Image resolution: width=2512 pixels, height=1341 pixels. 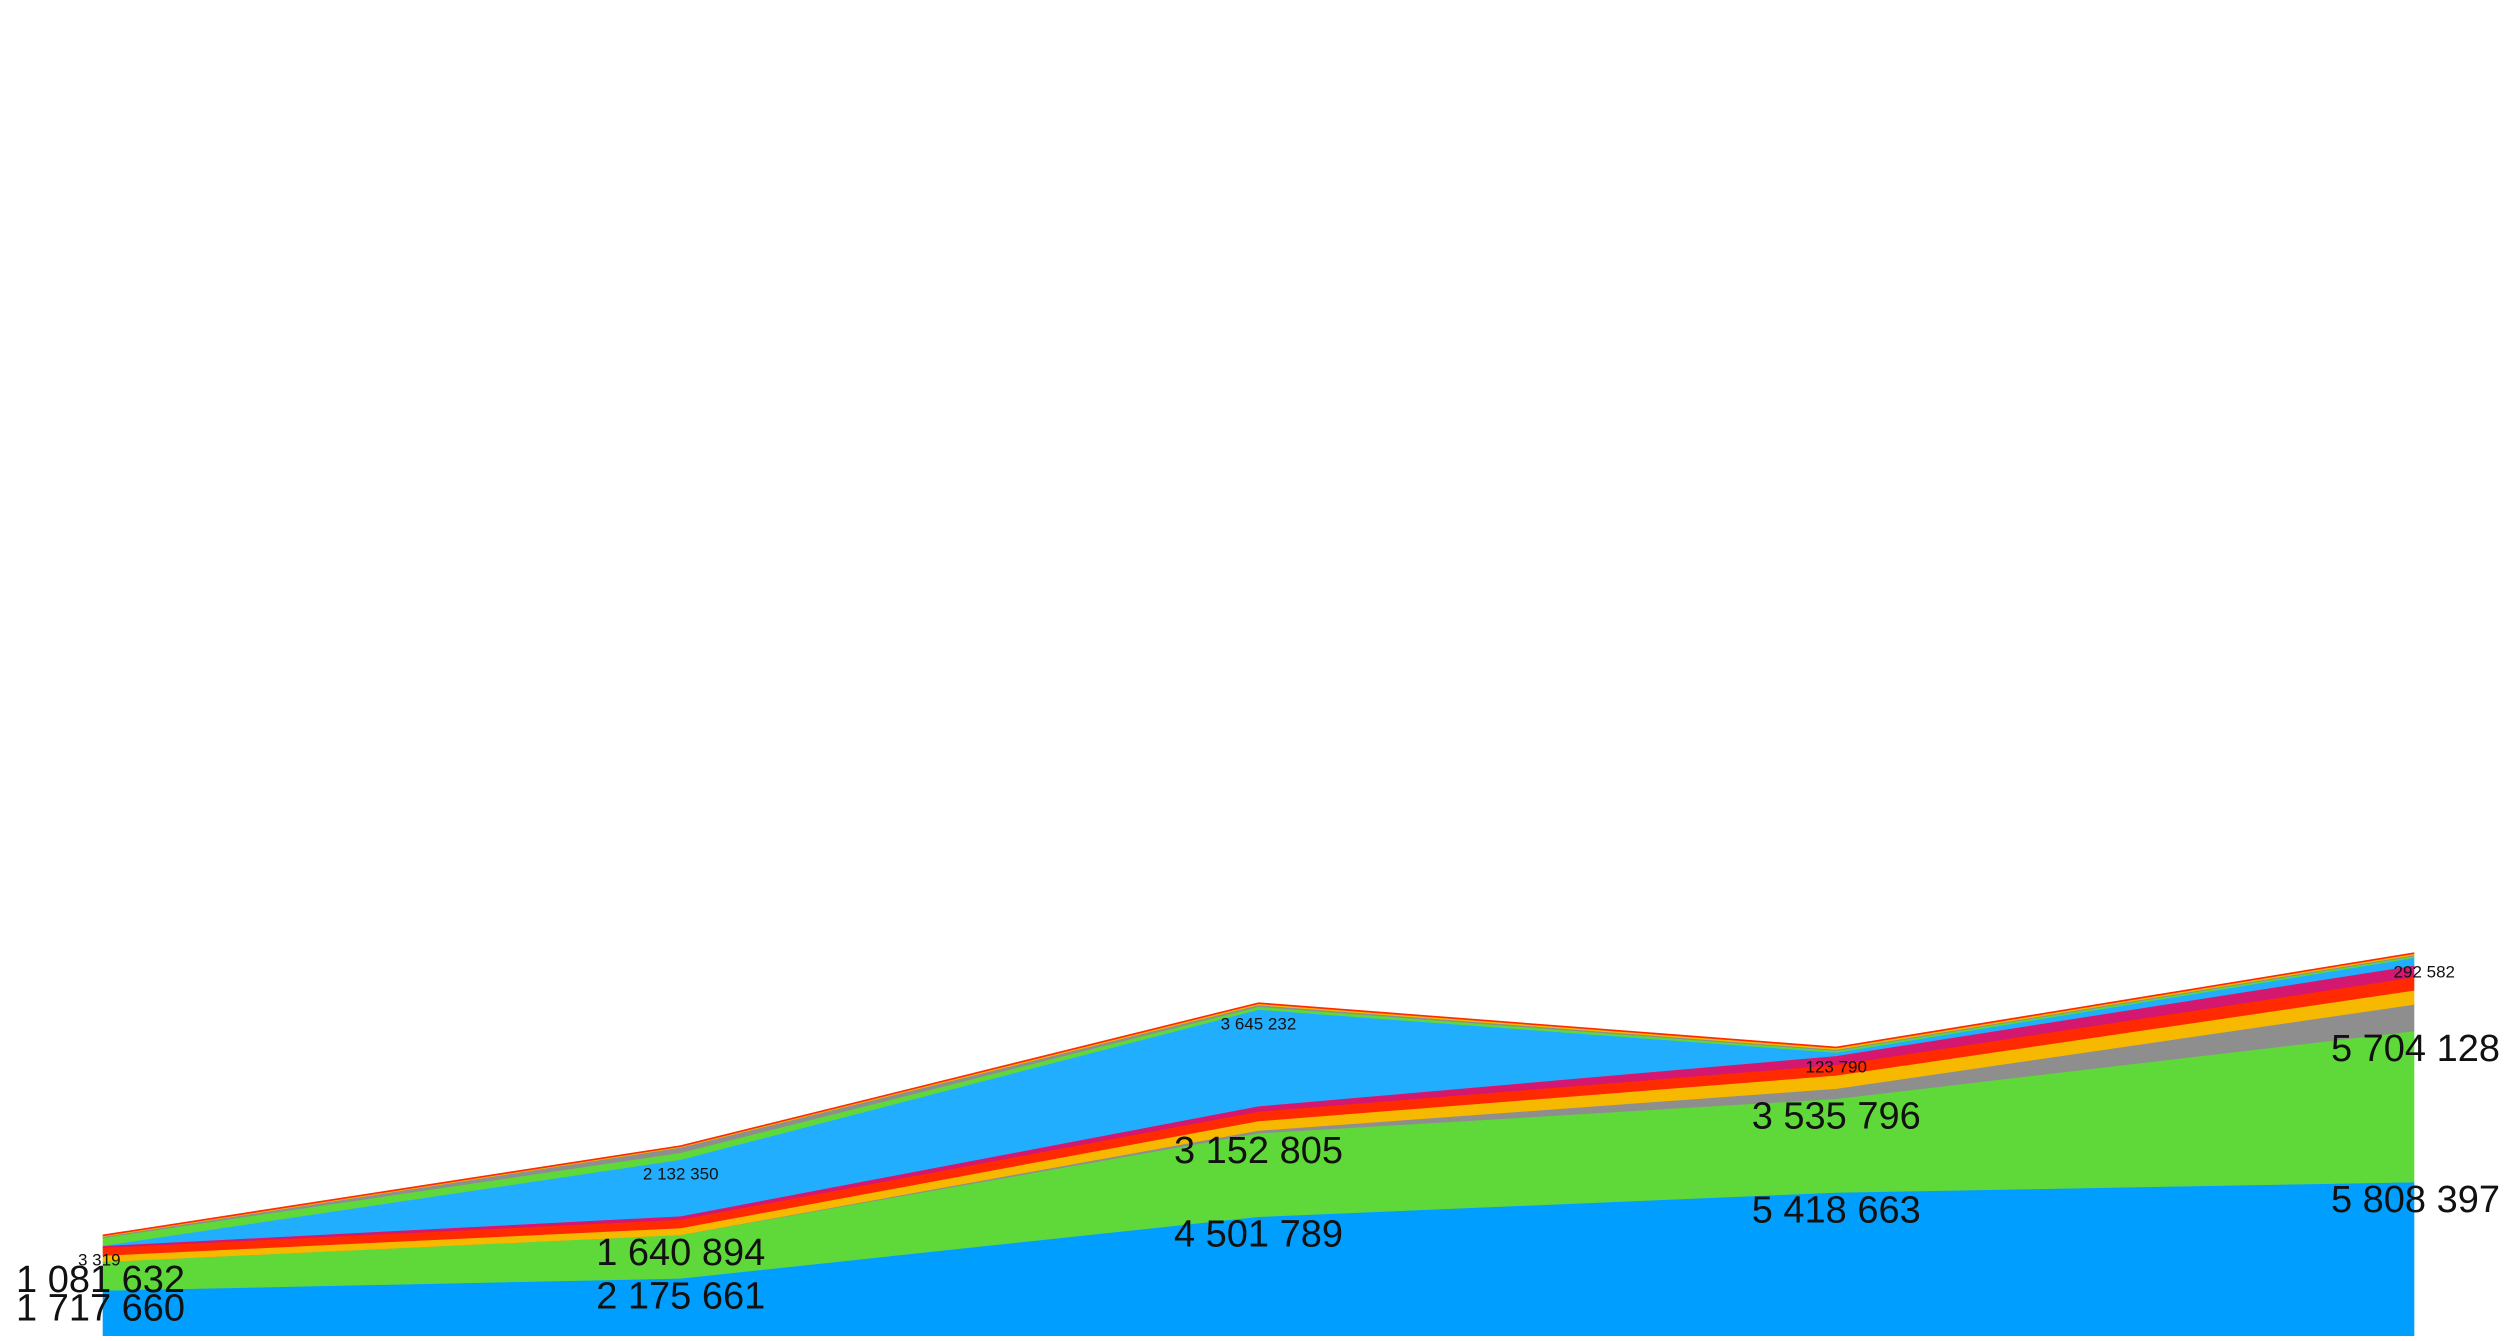 I want to click on data-label-s1-p0: 1 081 632, so click(x=100, y=1280).